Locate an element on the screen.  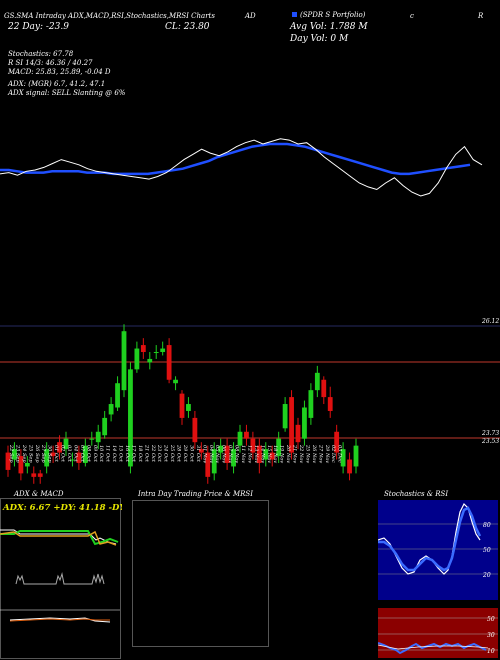
date-label: 25 Nov is located at coordinates (307, 453).